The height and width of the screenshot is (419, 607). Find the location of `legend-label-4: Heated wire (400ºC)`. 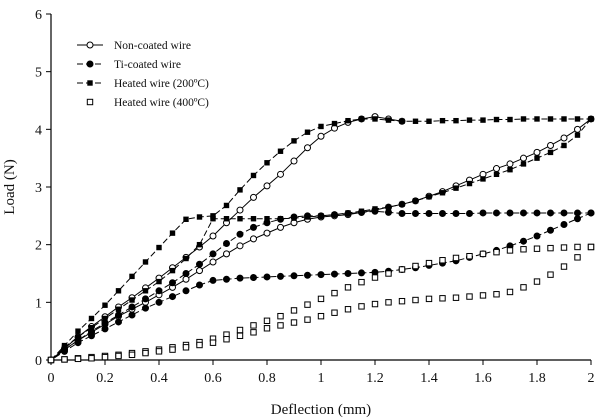

legend-label-4: Heated wire (400ºC) is located at coordinates (161, 103).